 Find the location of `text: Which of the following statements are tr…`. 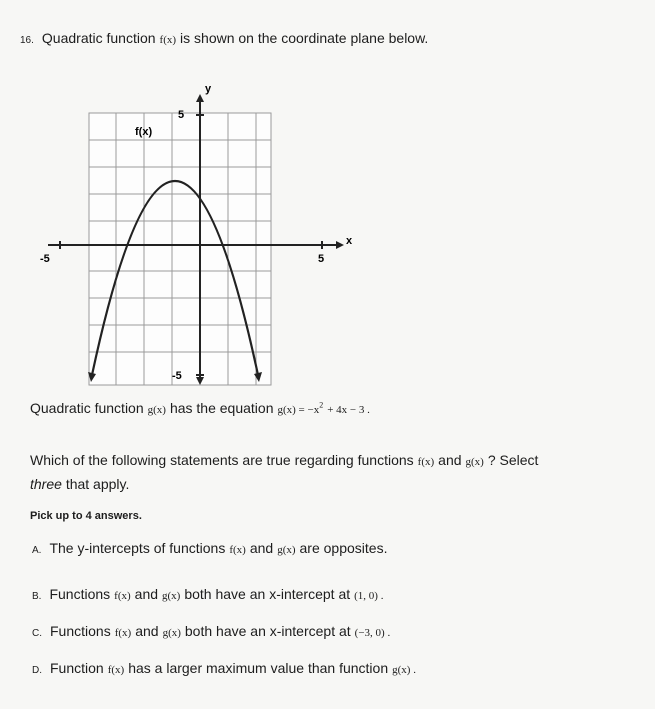

text: Which of the following statements are tr… is located at coordinates (222, 460).